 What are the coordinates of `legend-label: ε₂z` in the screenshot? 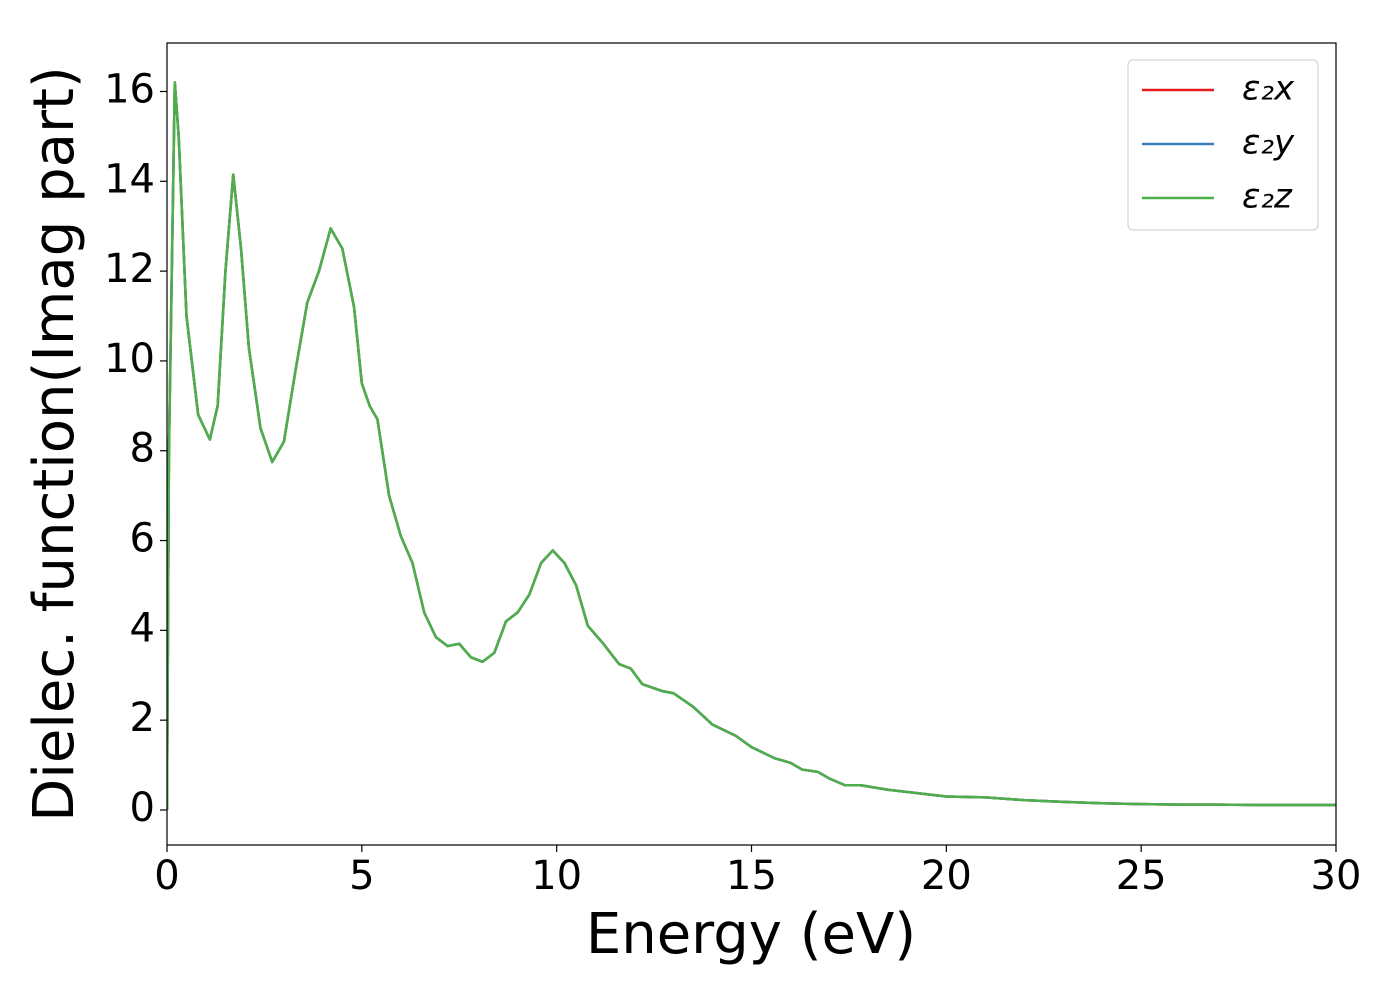 It's located at (1267, 197).